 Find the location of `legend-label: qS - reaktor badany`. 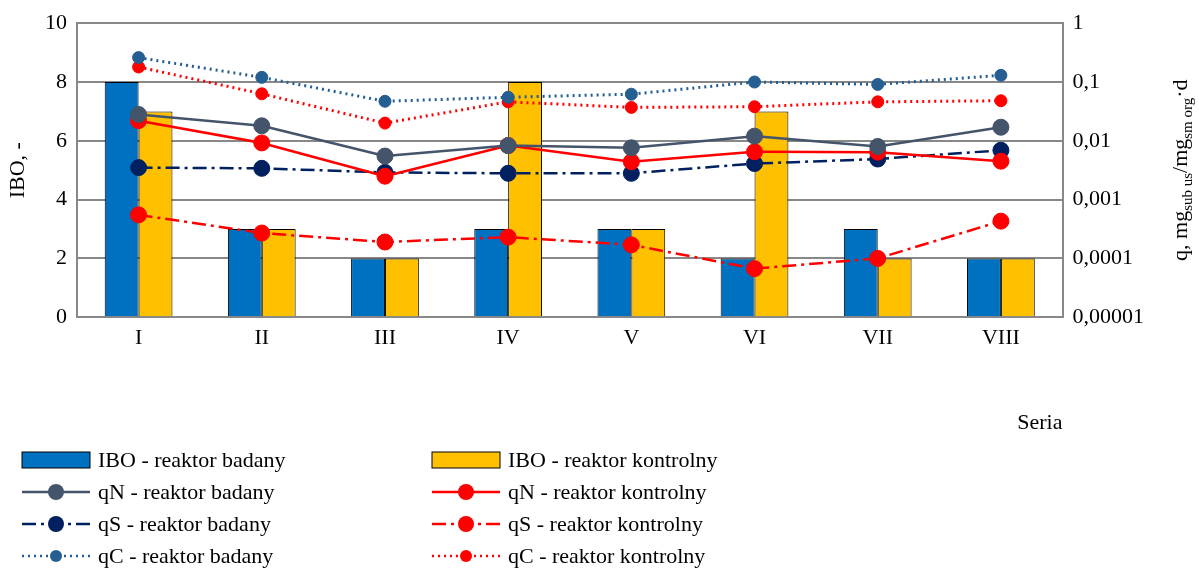

legend-label: qS - reaktor badany is located at coordinates (184, 524).